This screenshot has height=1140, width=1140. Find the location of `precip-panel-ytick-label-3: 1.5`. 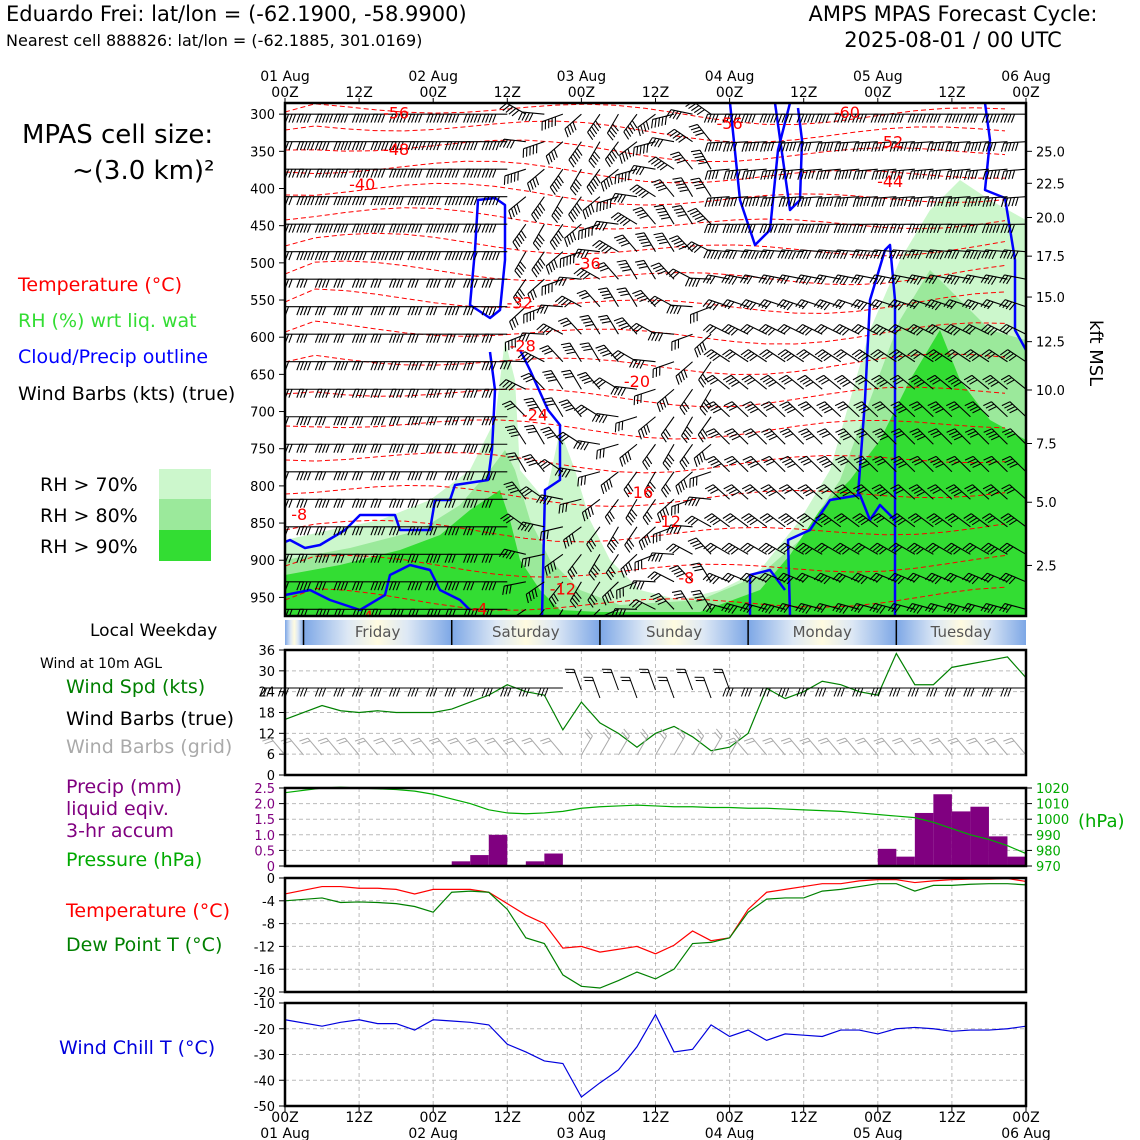

precip-panel-ytick-label-3: 1.5 is located at coordinates (264, 820).